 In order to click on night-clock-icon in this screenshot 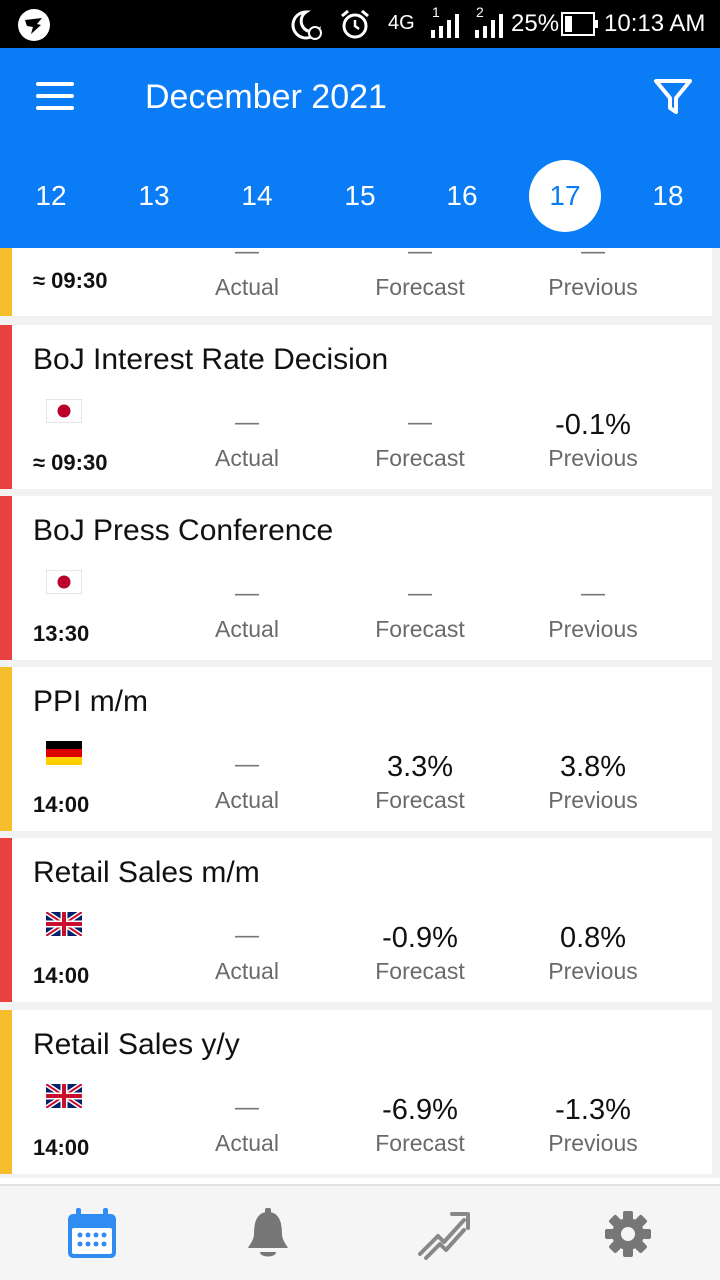, I will do `click(306, 25)`.